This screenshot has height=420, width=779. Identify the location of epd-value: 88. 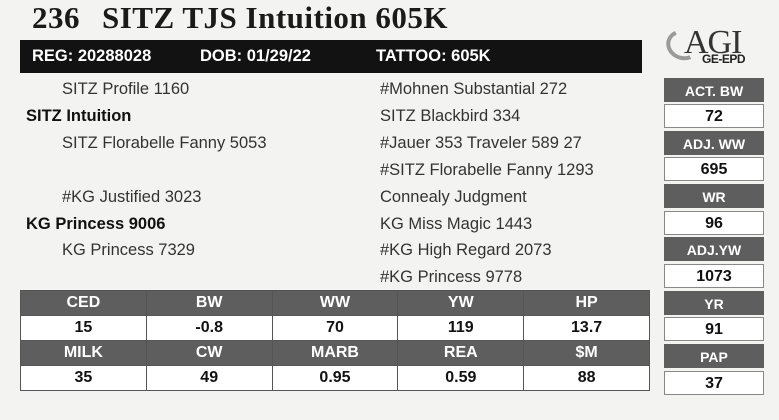
(586, 378).